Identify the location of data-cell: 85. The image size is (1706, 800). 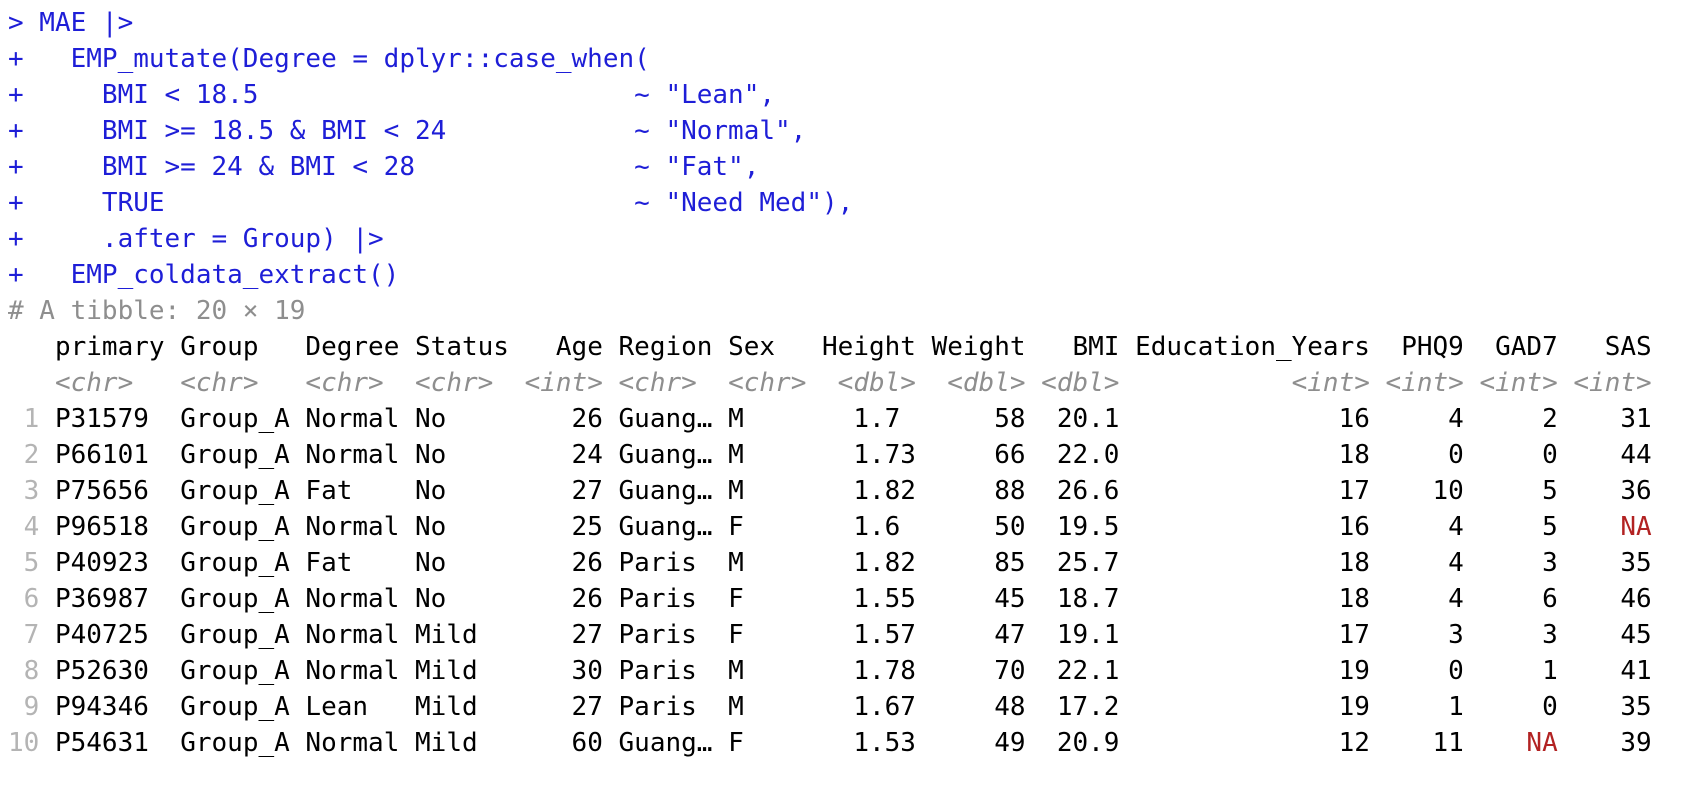
(970, 563).